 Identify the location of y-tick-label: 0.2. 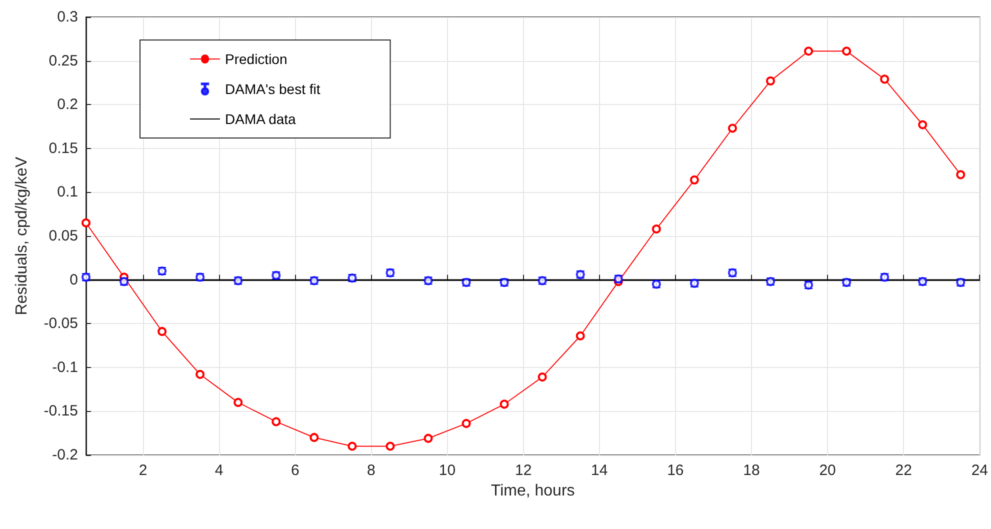
(67, 105).